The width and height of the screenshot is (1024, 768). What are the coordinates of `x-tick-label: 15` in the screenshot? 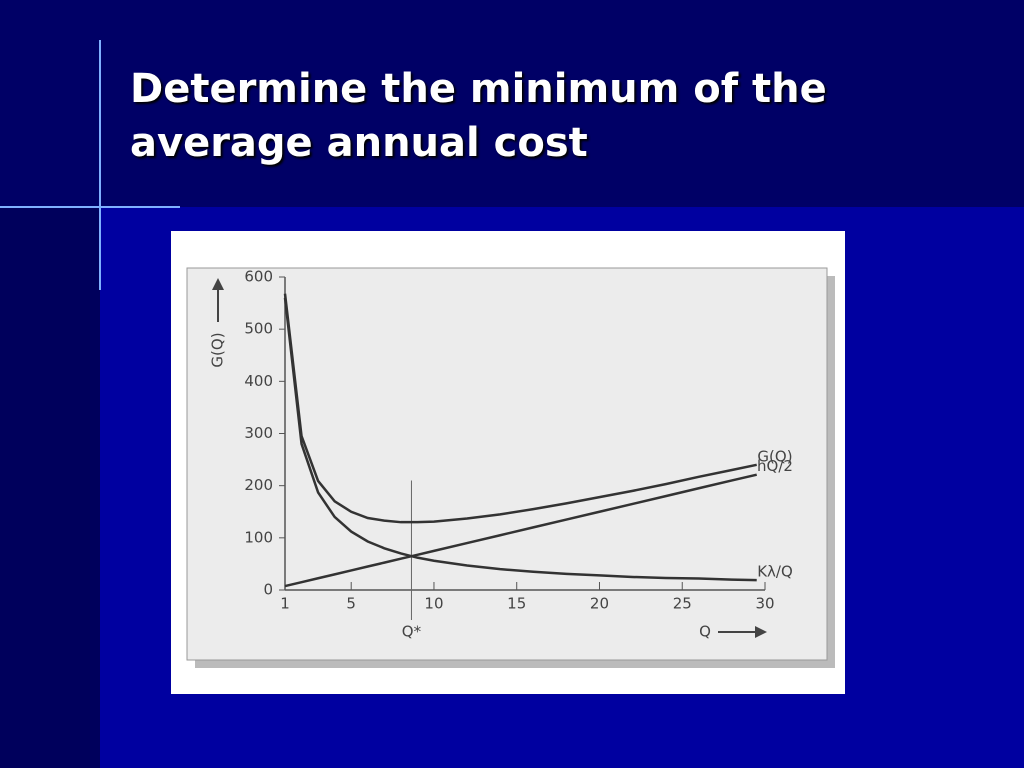 It's located at (516, 604).